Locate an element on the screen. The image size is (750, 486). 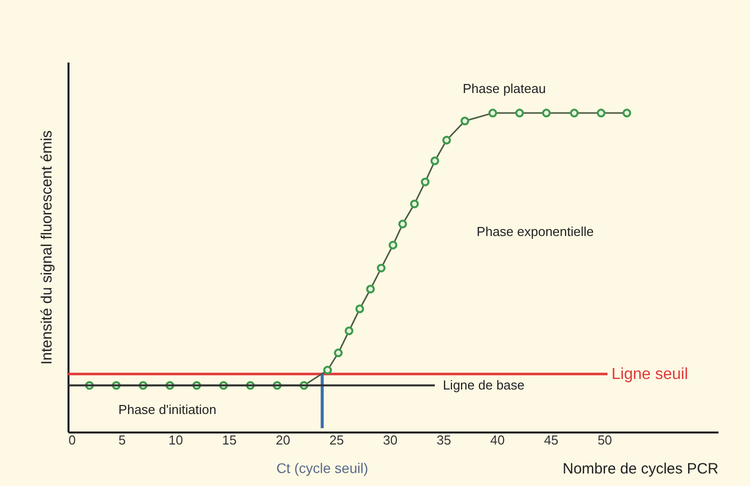
x-tick-label: 10 is located at coordinates (175, 440).